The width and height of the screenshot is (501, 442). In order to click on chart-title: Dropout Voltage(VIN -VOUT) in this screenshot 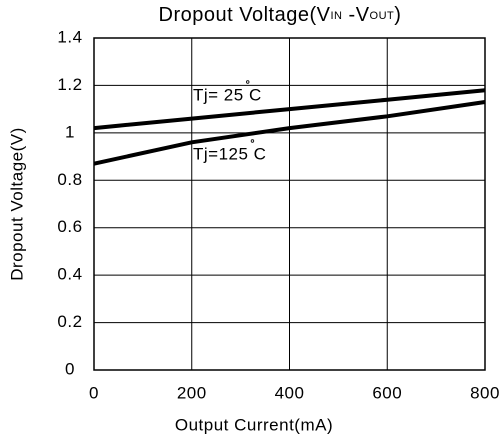, I will do `click(280, 15)`.